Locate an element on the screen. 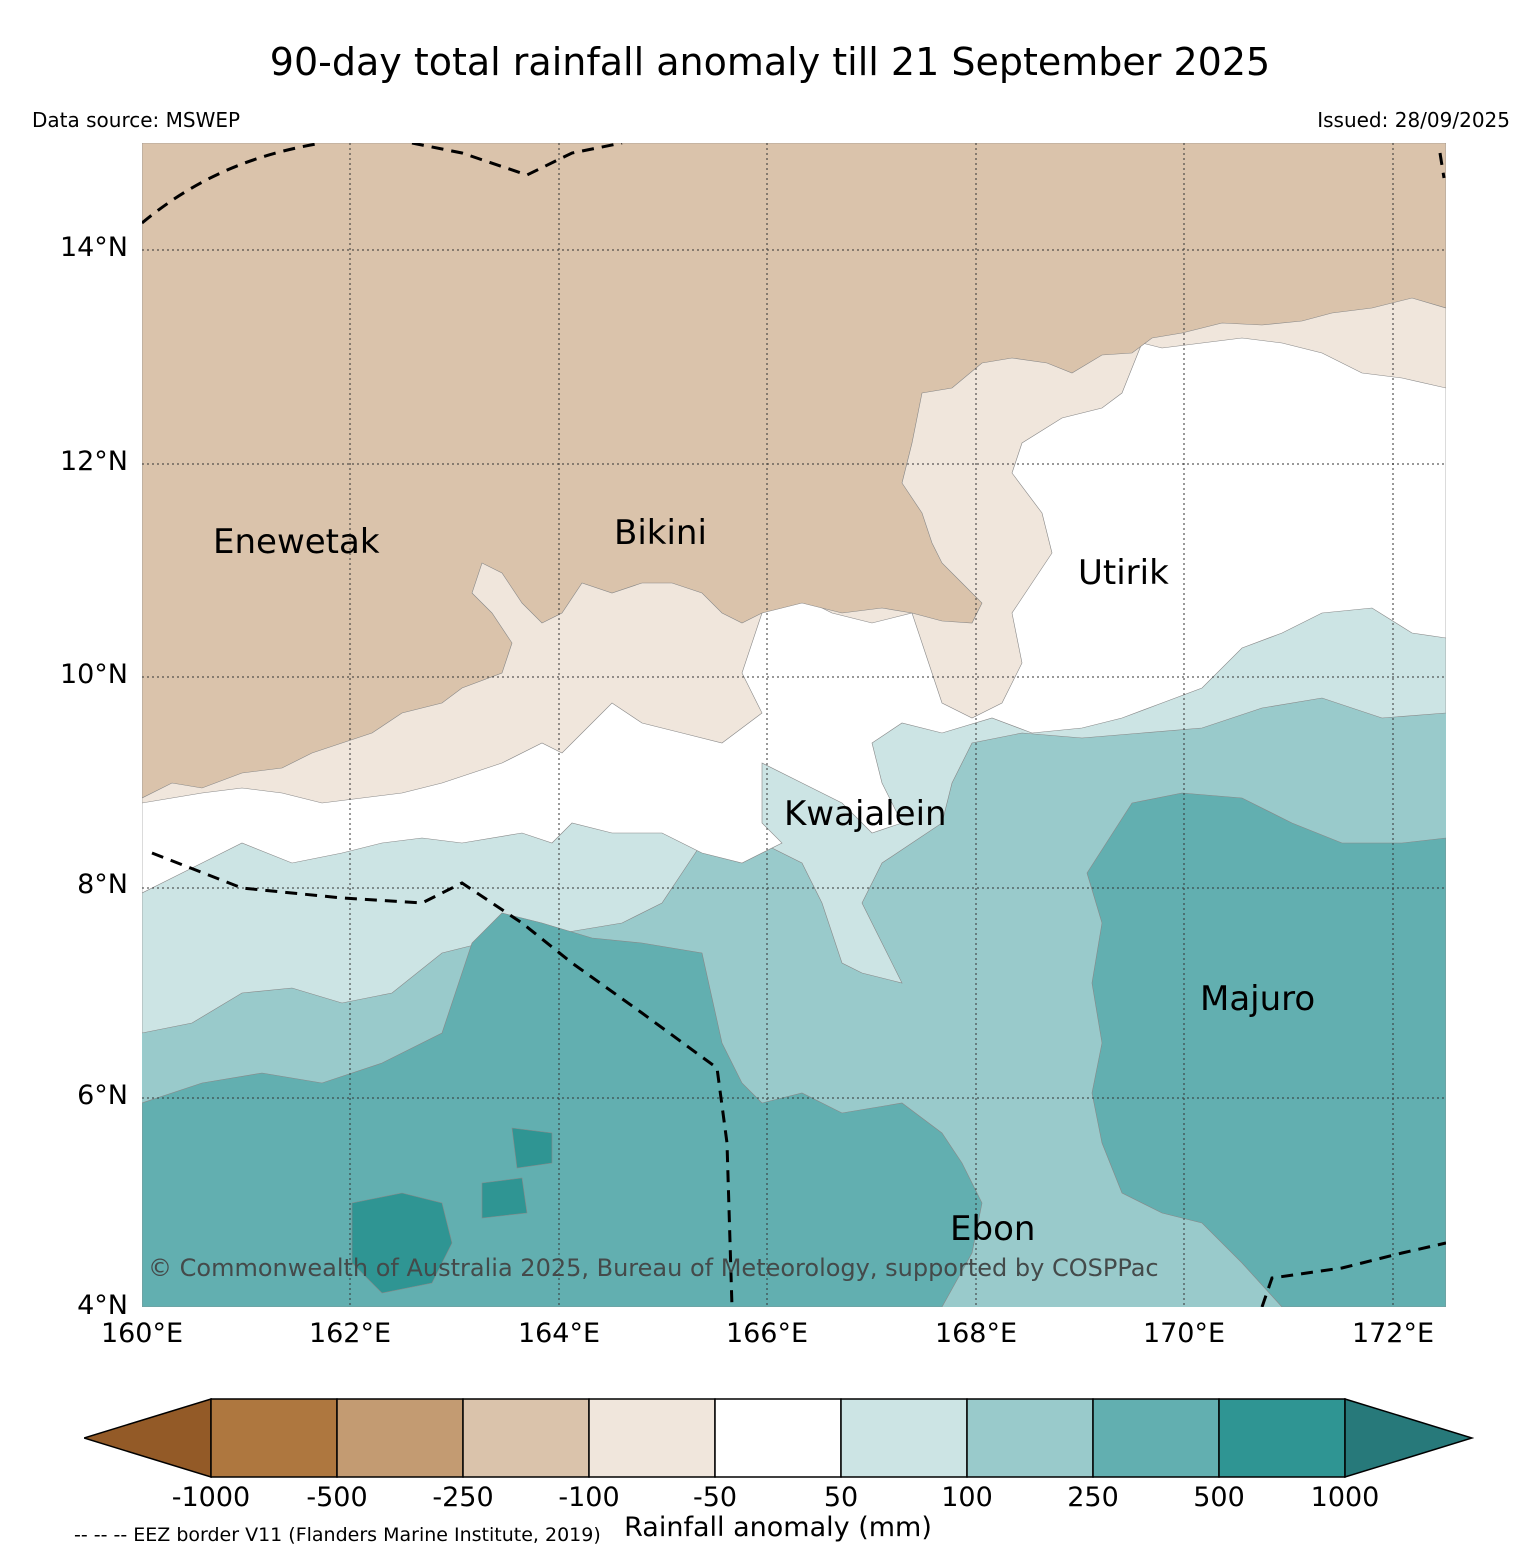 This screenshot has width=1540, height=1563. lat-tick: 10°N is located at coordinates (93, 674).